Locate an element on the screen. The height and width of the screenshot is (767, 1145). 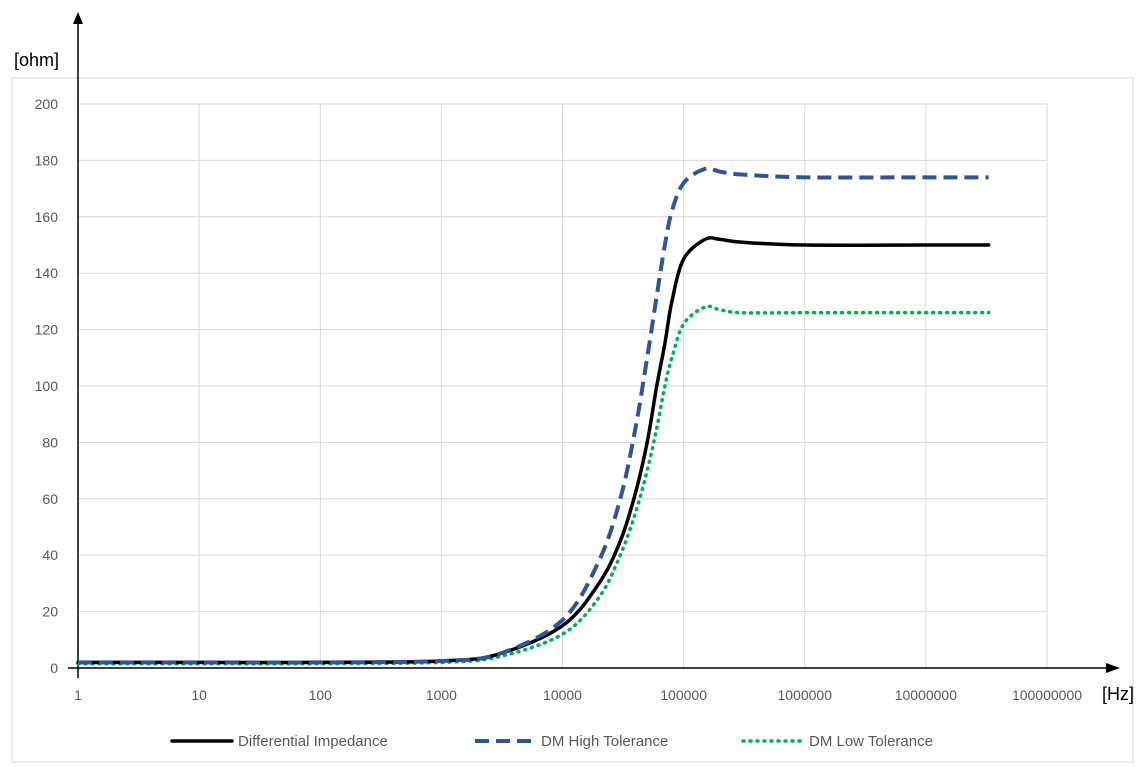
y-axis-arrow is located at coordinates (78, 18).